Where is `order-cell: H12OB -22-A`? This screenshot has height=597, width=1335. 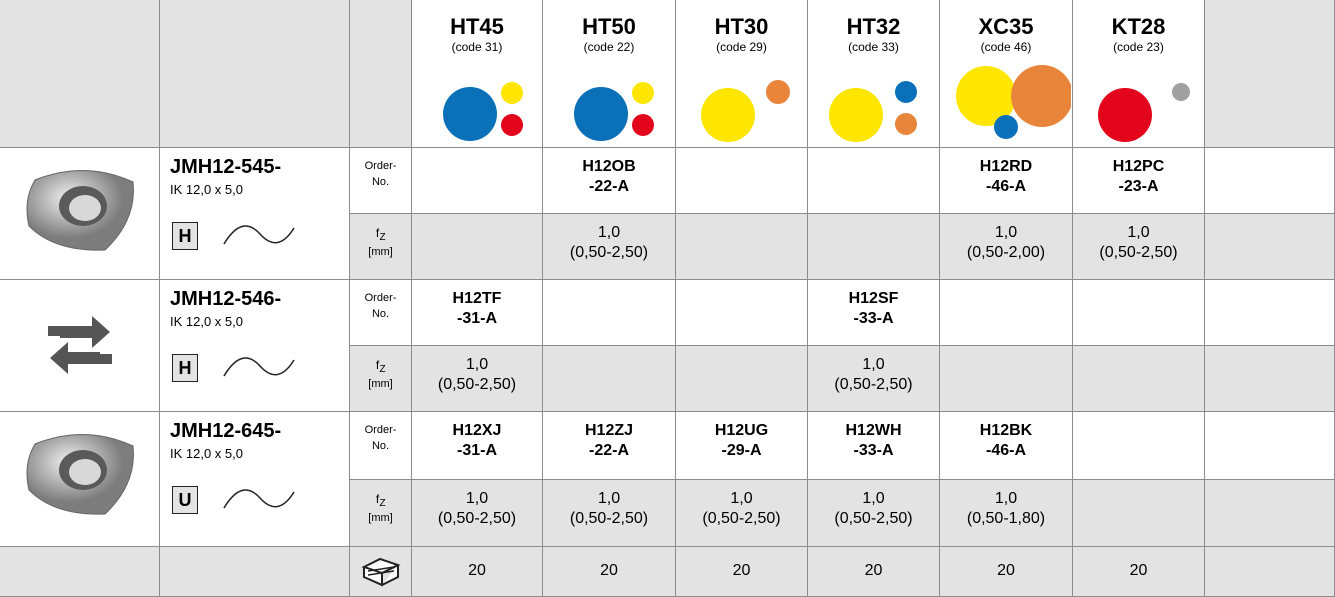 order-cell: H12OB -22-A is located at coordinates (609, 181).